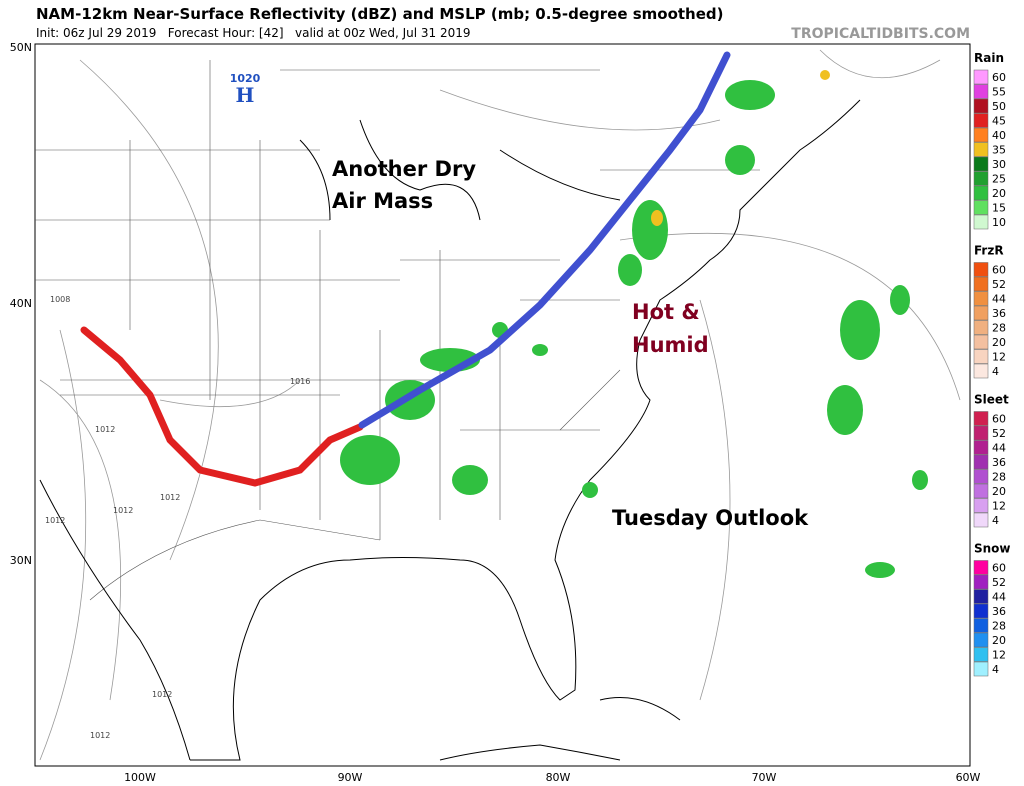 This screenshot has height=786, width=1024. I want to click on legend-label: 10, so click(999, 222).